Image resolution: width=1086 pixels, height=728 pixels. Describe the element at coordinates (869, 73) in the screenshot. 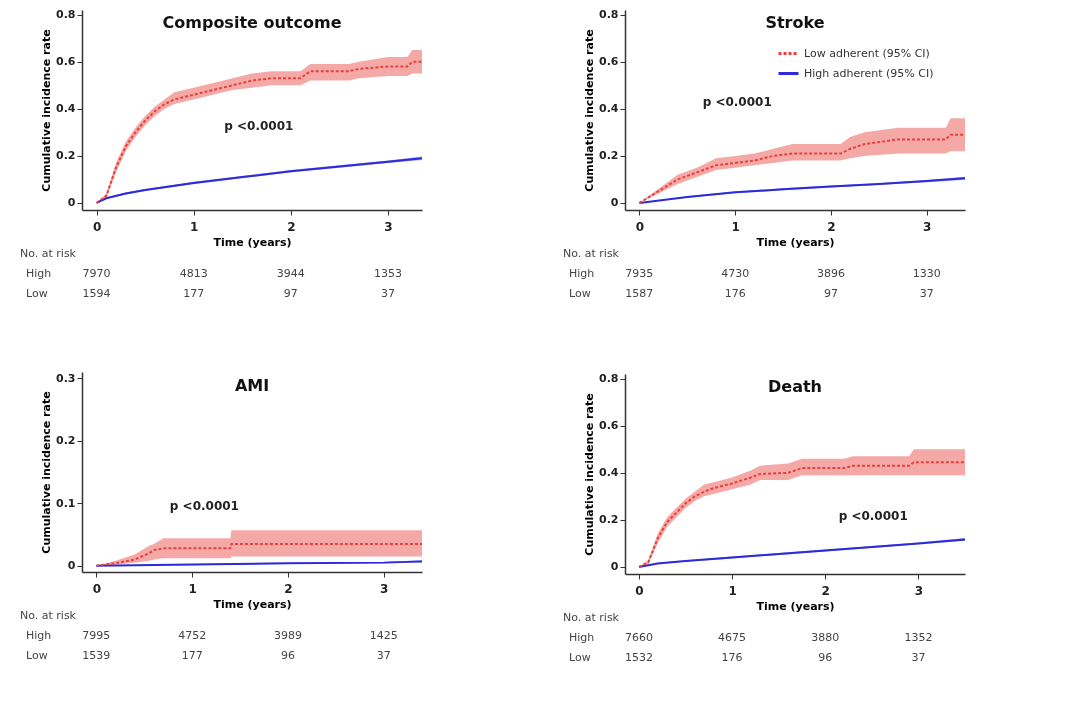

I see `legend-label: High adherent (95% CI)` at that location.